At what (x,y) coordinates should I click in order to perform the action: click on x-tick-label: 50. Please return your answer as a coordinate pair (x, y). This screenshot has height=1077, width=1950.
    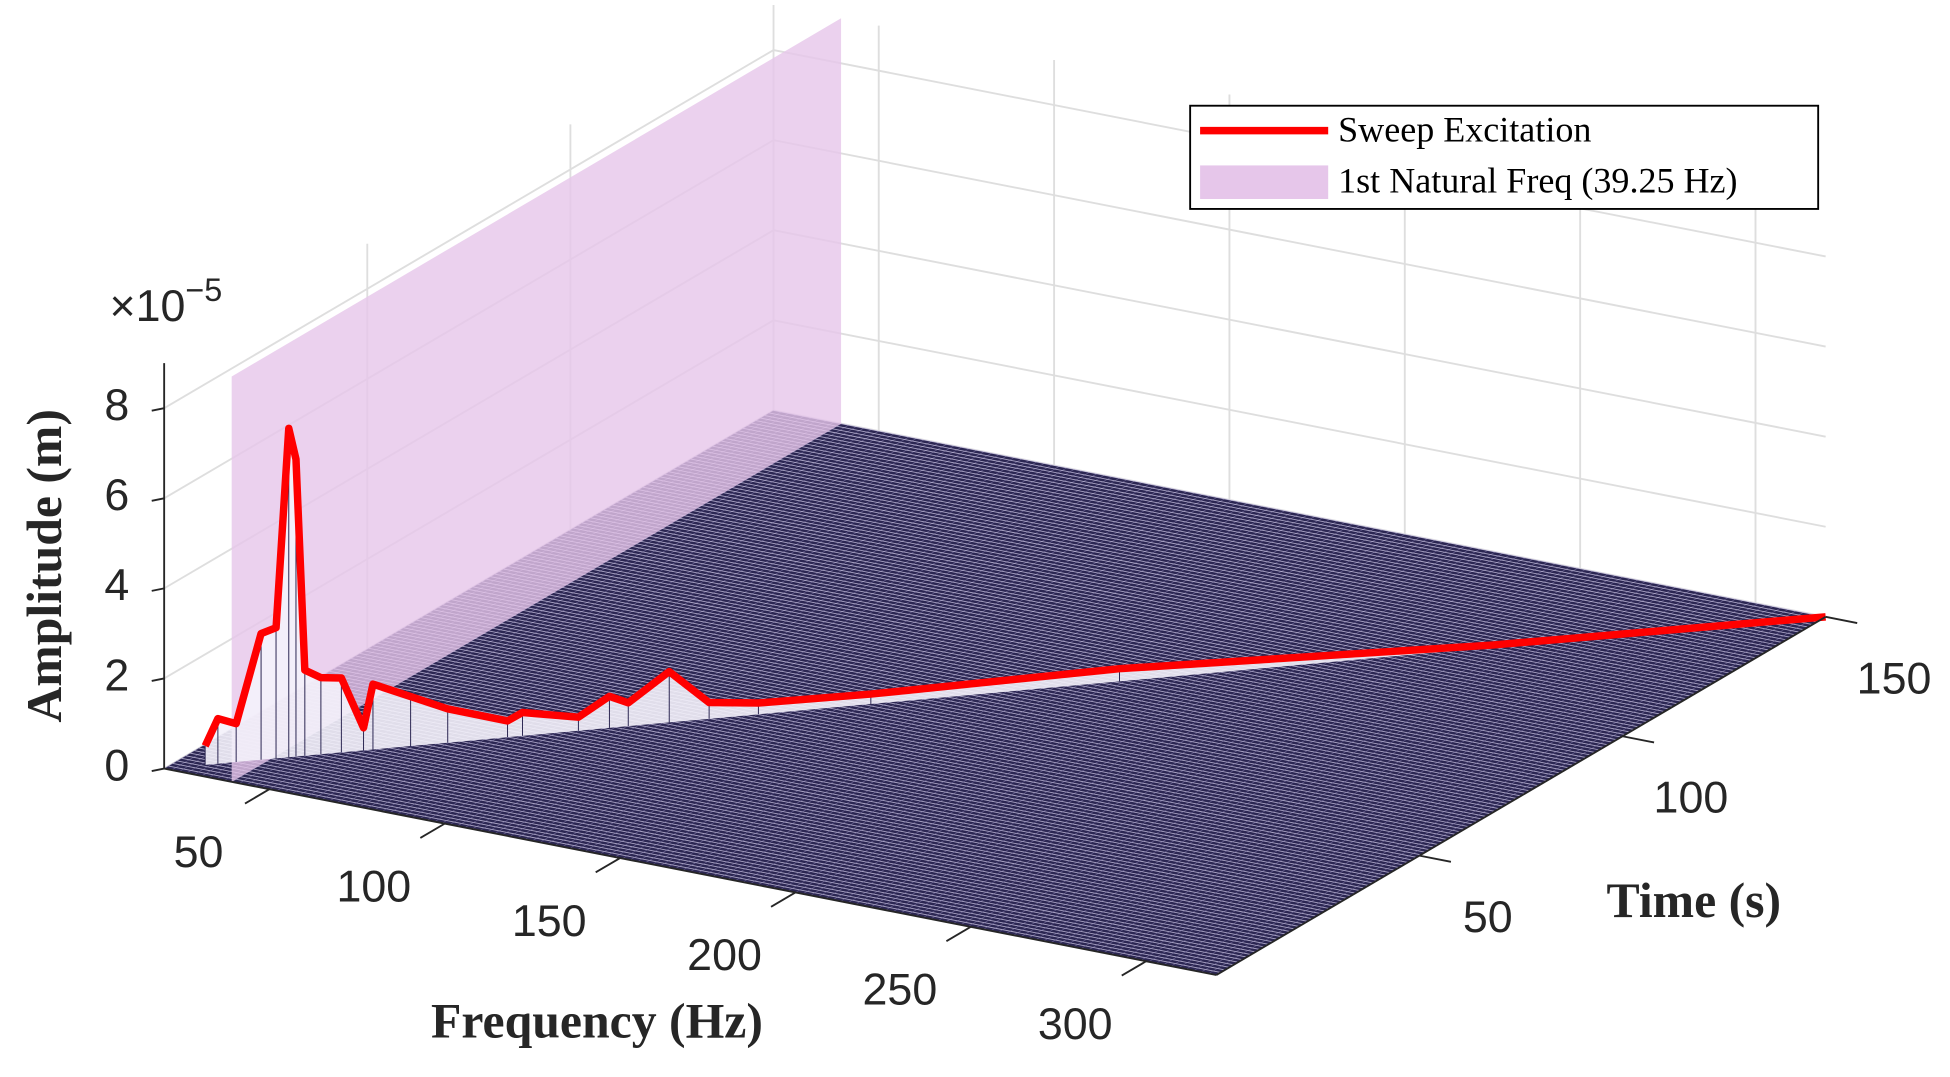
    Looking at the image, I should click on (199, 852).